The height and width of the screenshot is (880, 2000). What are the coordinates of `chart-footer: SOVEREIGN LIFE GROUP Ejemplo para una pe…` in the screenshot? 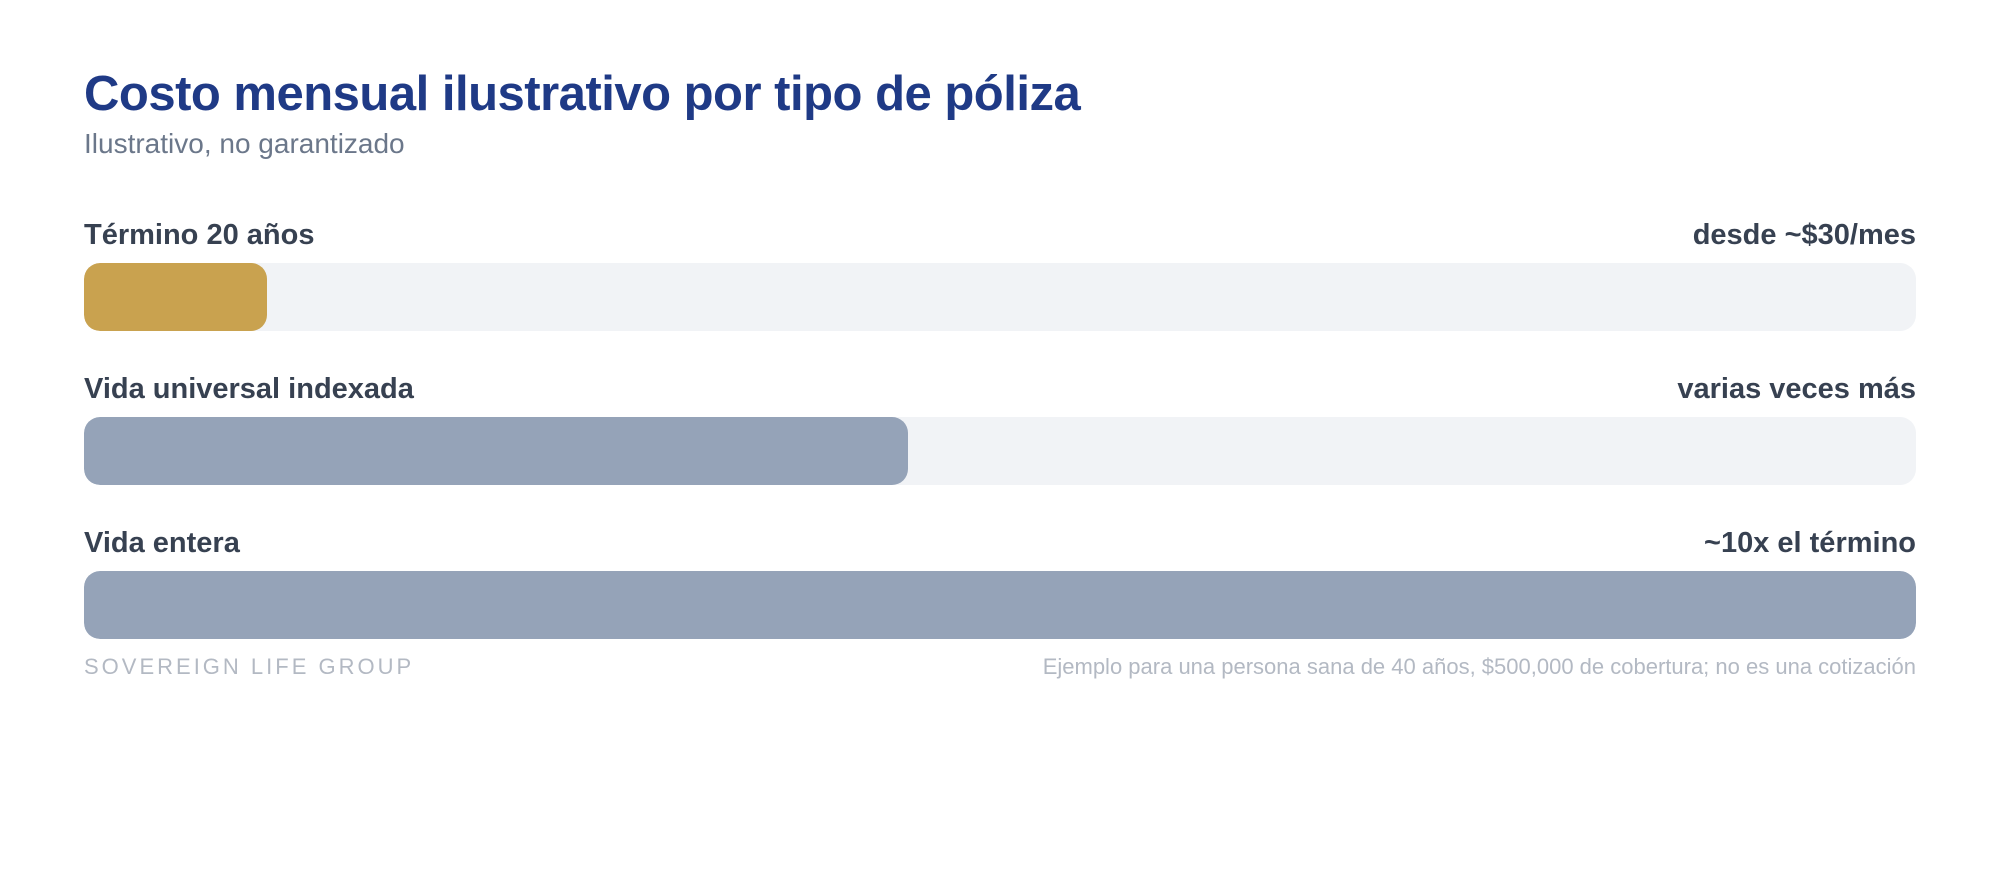 It's located at (1000, 667).